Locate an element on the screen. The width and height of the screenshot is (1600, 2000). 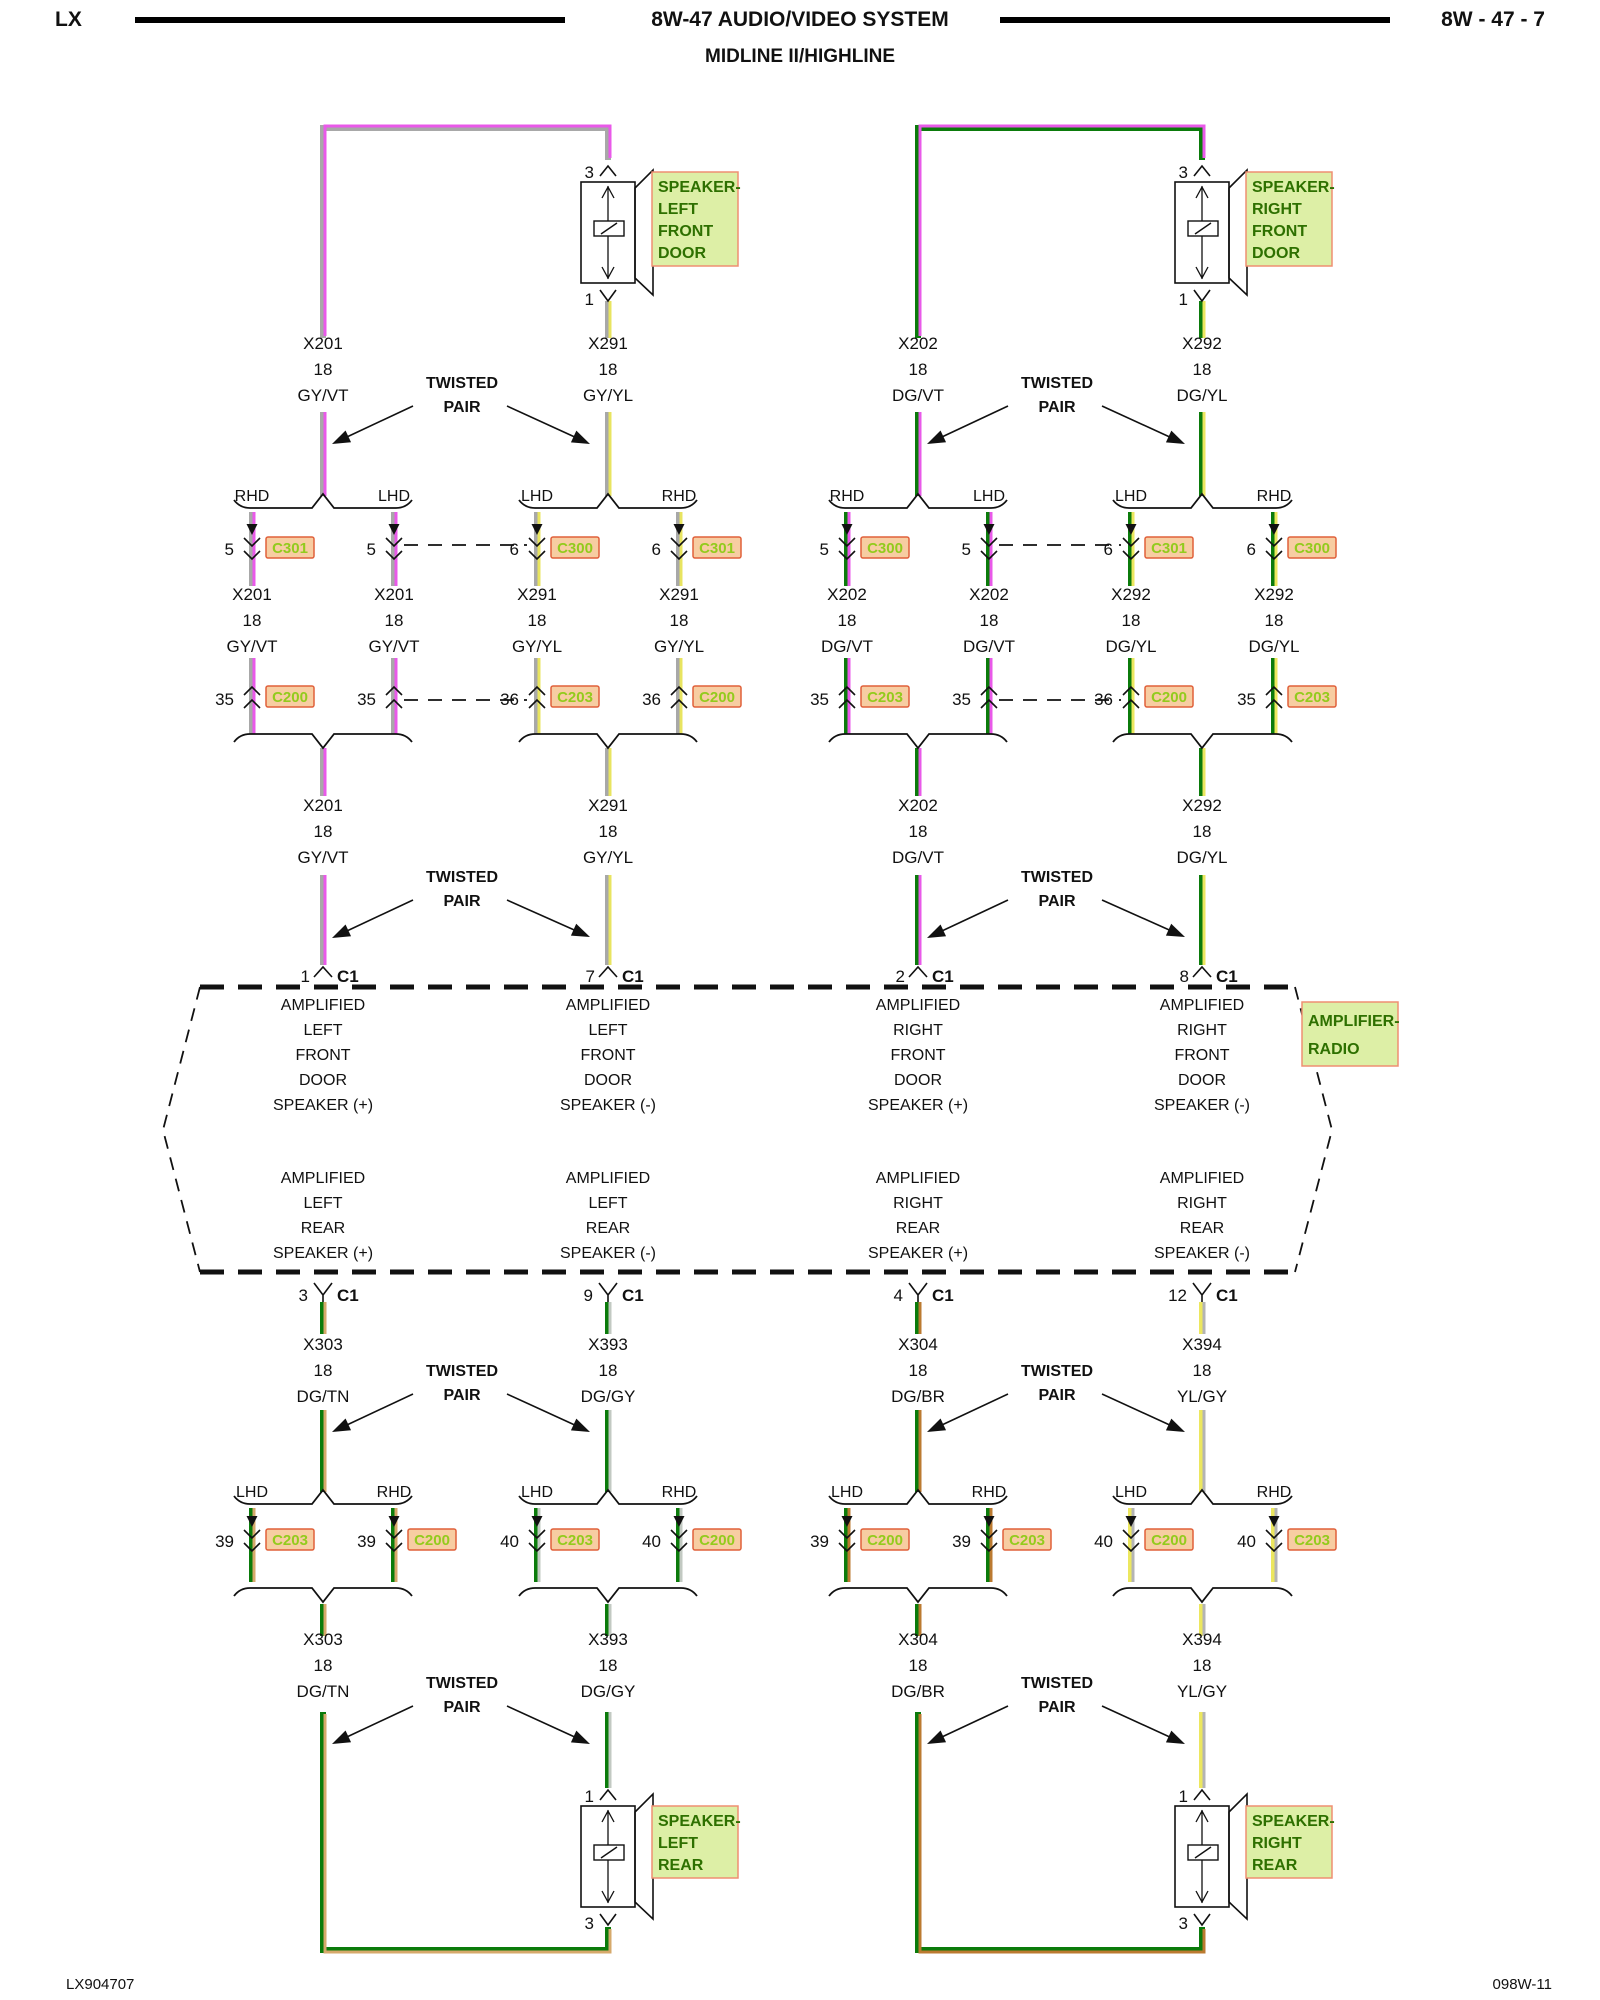
wire-label-line: DG/TN is located at coordinates (323, 1396).